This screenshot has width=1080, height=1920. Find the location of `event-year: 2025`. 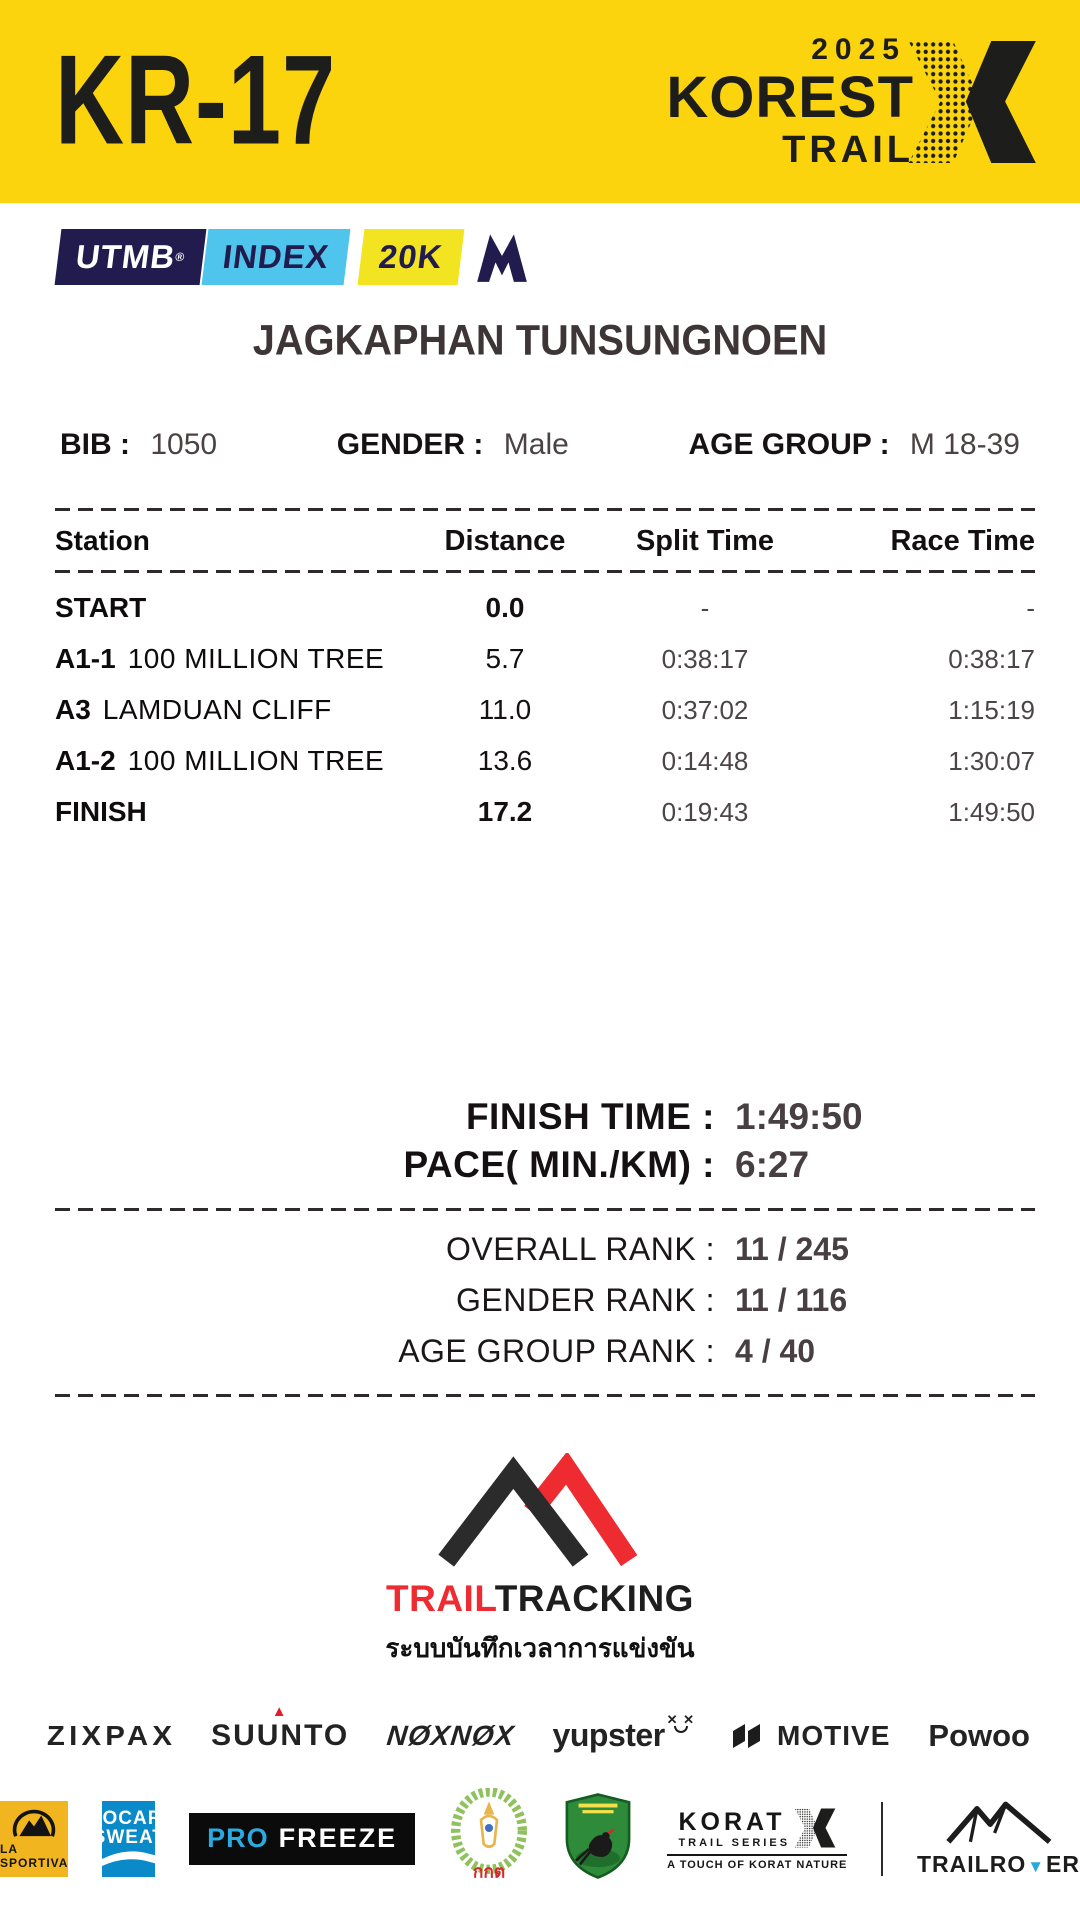

event-year: 2025 is located at coordinates (858, 49).